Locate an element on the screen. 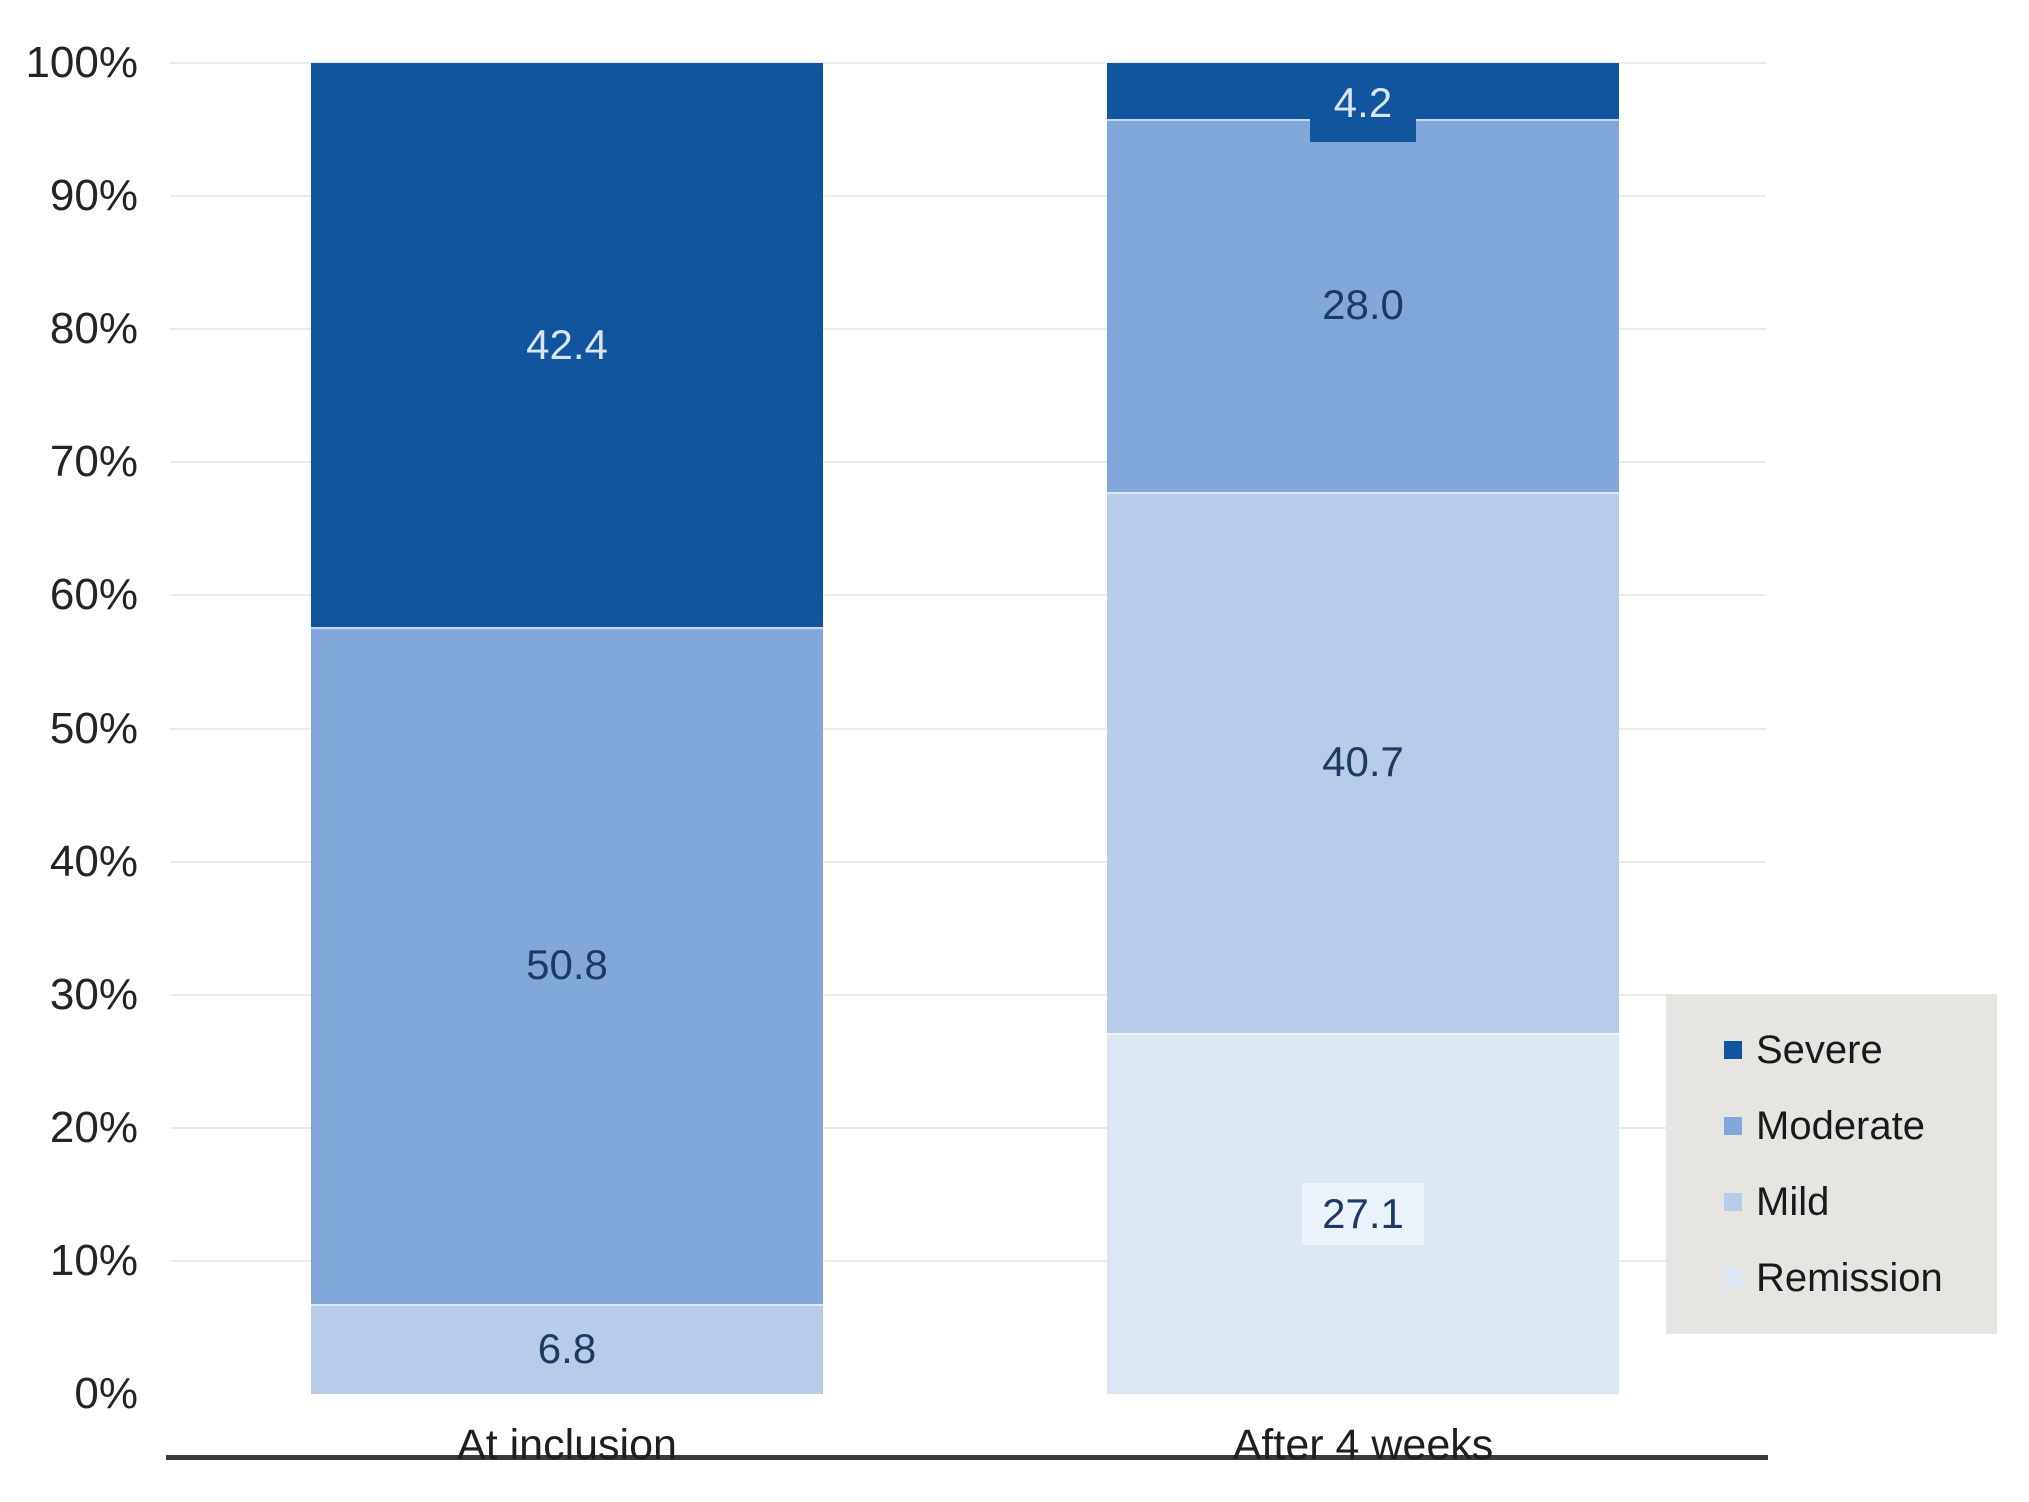 The image size is (2029, 1502). bar-segment-severe: 4.2 is located at coordinates (1363, 103).